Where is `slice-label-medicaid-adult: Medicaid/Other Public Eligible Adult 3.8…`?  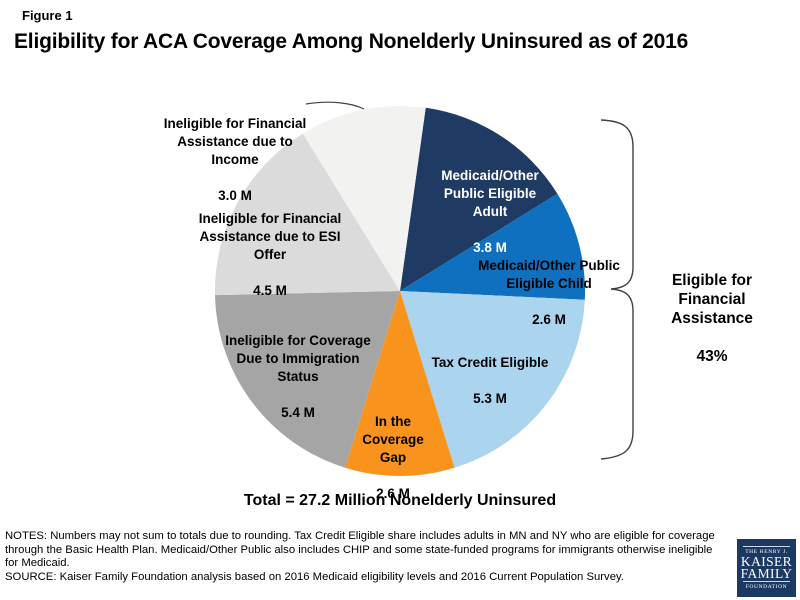
slice-label-medicaid-adult: Medicaid/Other Public Eligible Adult 3.8… is located at coordinates (490, 212).